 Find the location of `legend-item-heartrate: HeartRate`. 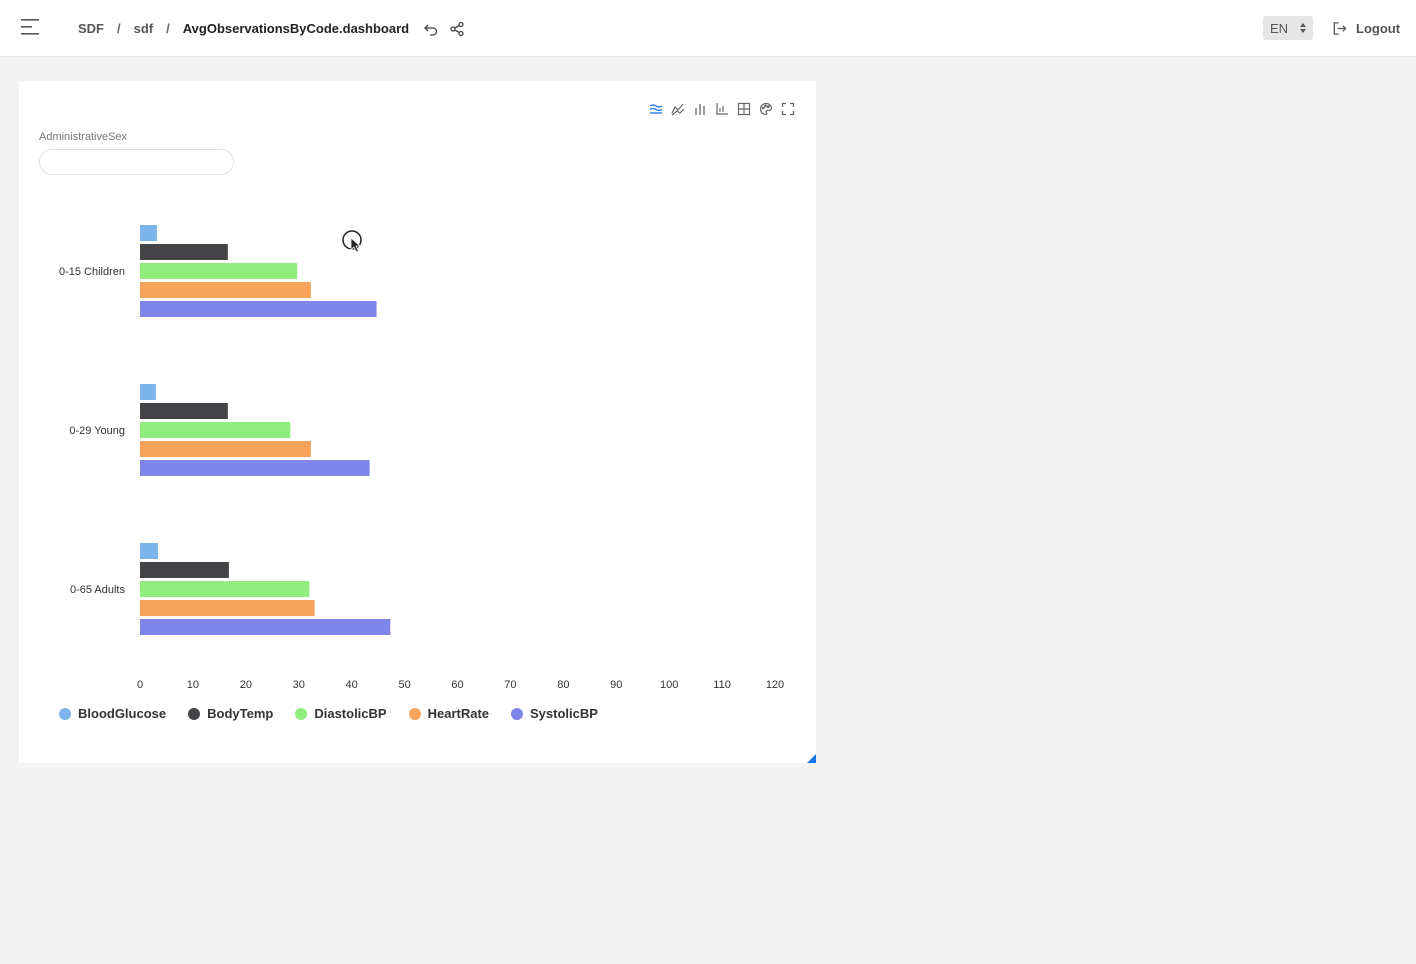

legend-item-heartrate: HeartRate is located at coordinates (449, 713).